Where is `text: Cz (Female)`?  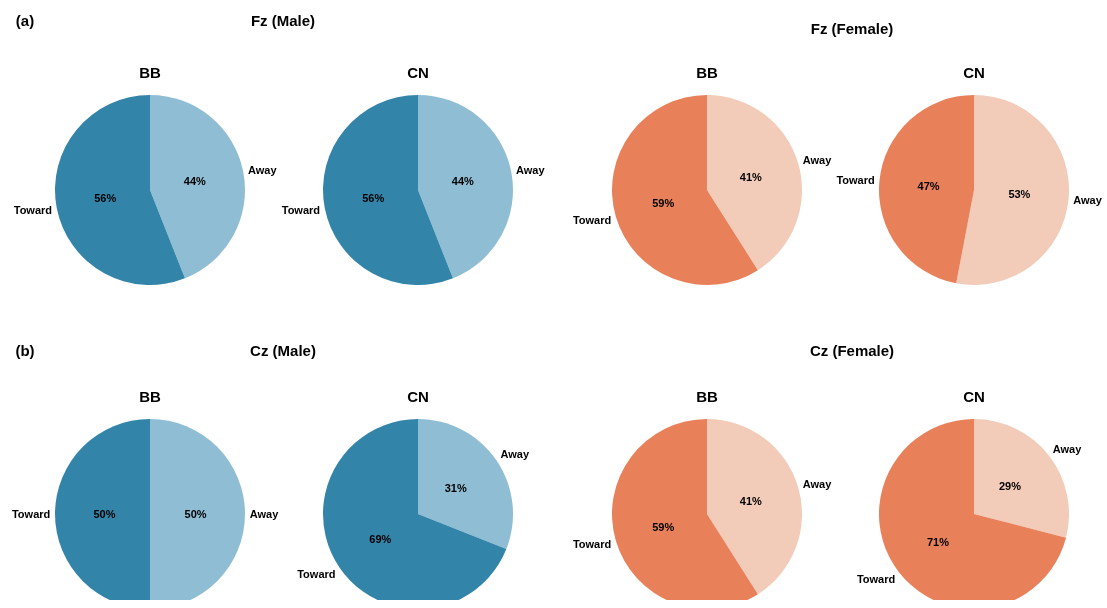
text: Cz (Female) is located at coordinates (852, 350).